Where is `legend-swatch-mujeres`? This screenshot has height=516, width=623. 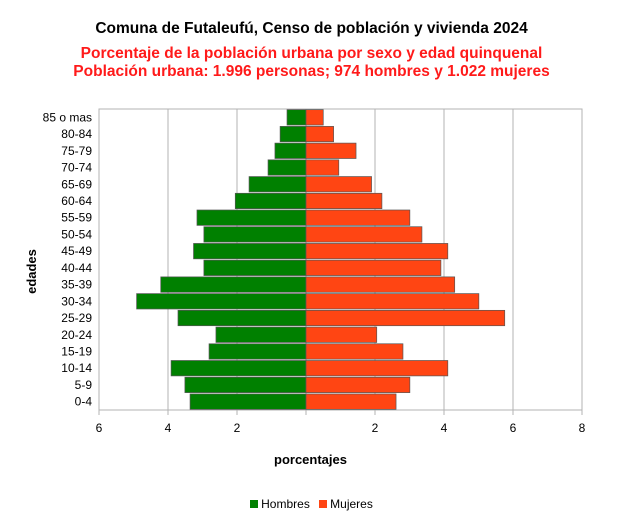 legend-swatch-mujeres is located at coordinates (323, 504).